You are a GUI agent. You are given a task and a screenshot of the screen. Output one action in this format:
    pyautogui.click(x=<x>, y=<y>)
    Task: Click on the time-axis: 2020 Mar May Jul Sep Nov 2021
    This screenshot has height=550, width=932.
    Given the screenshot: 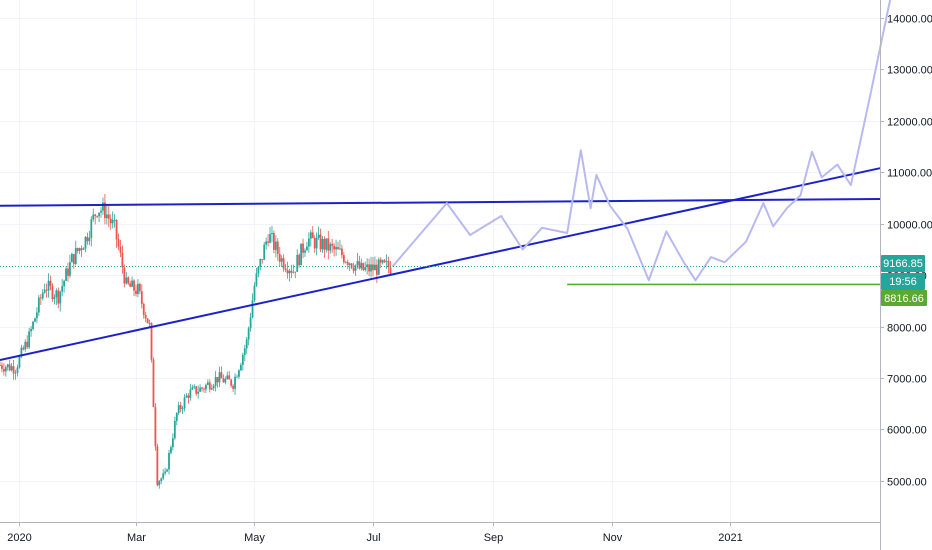 What is the action you would take?
    pyautogui.click(x=375, y=533)
    